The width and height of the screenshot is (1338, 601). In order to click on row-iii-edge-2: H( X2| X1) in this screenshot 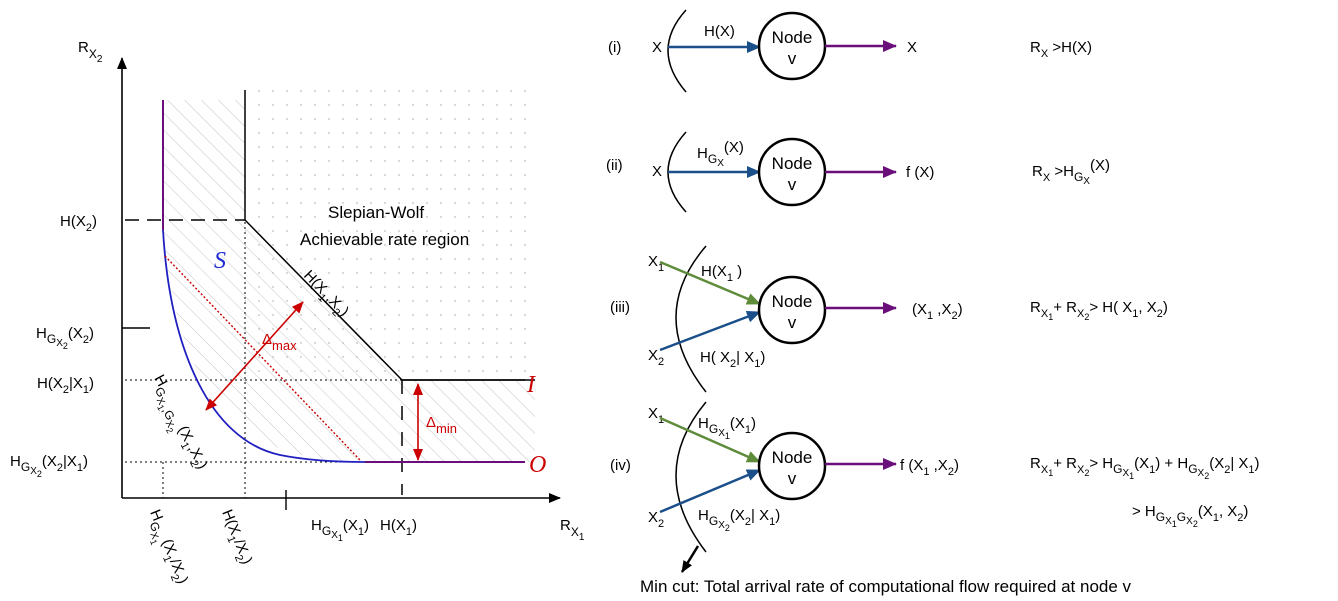, I will do `click(732, 359)`.